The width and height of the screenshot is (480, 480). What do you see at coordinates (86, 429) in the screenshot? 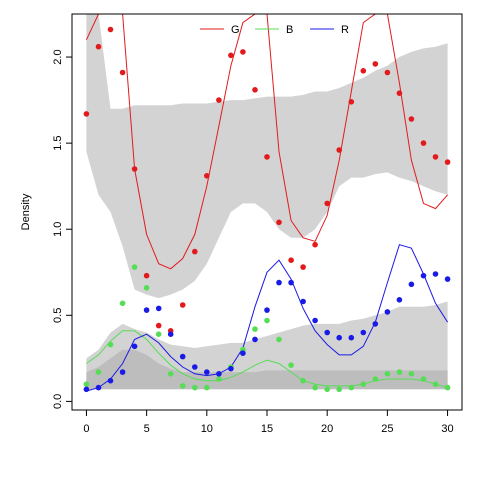
I see `x-tick-label: 0` at bounding box center [86, 429].